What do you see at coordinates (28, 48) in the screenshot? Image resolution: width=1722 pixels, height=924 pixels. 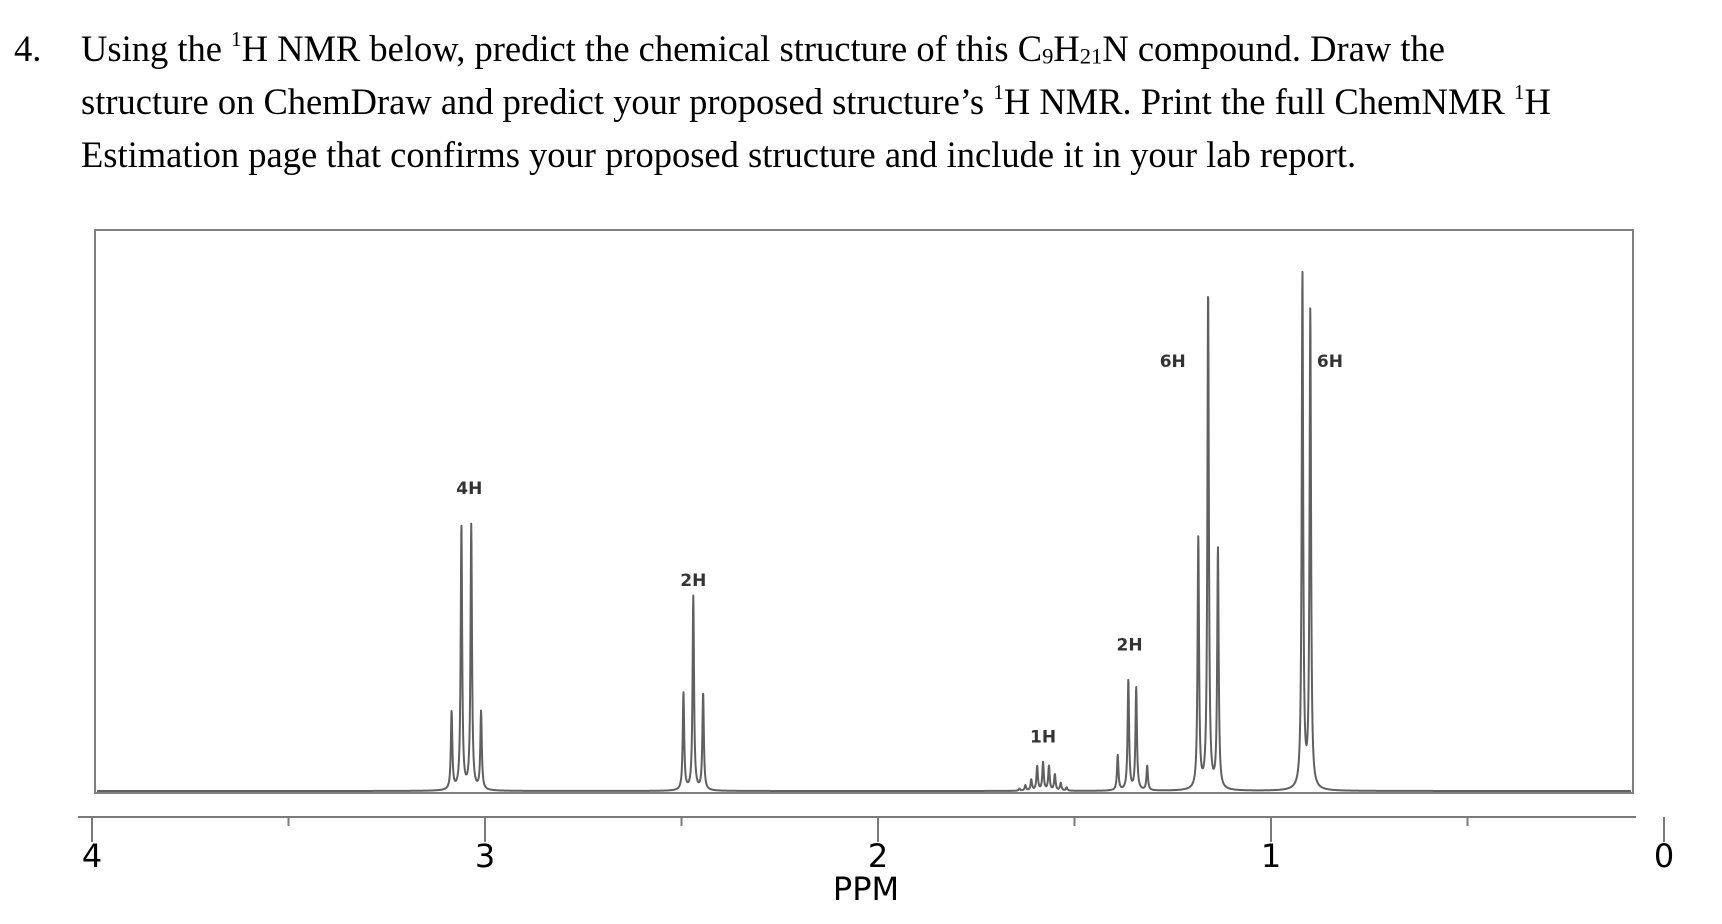 I see `question-number: 4.` at bounding box center [28, 48].